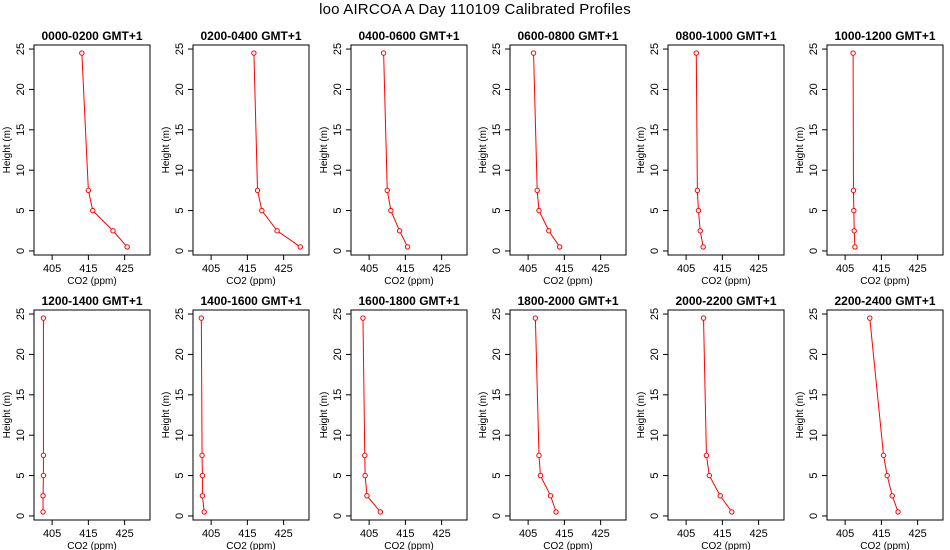 The image size is (950, 550). Describe the element at coordinates (567, 301) in the screenshot. I see `panel-title: 1800-2000 GMT+1` at that location.